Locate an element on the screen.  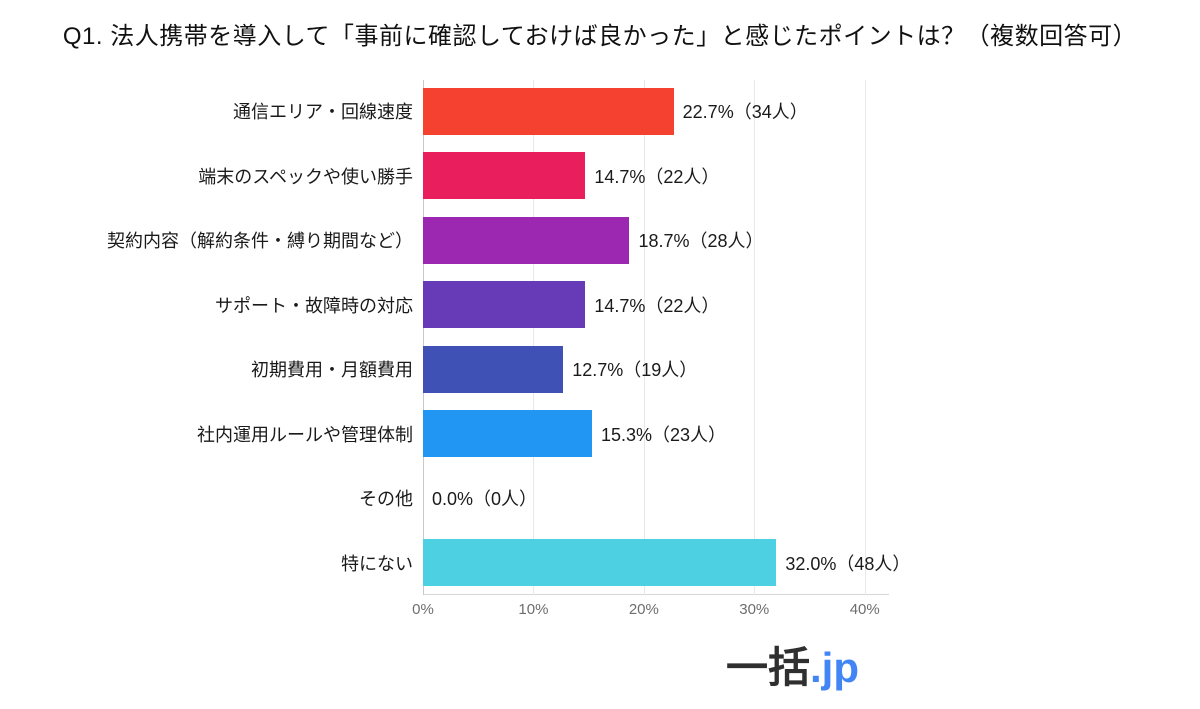
category-label: 通信エリア・回線速度 is located at coordinates (323, 112).